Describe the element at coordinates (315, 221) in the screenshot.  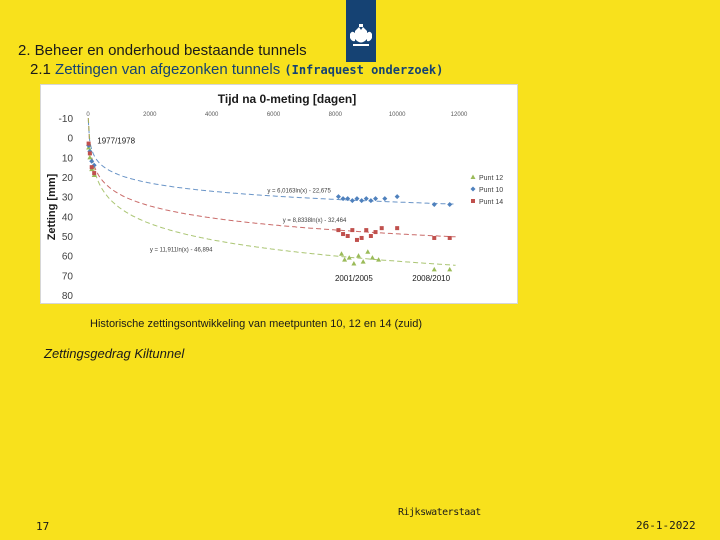
I see `trendline-equation: y = 8,8338ln(x) - 32,464` at that location.